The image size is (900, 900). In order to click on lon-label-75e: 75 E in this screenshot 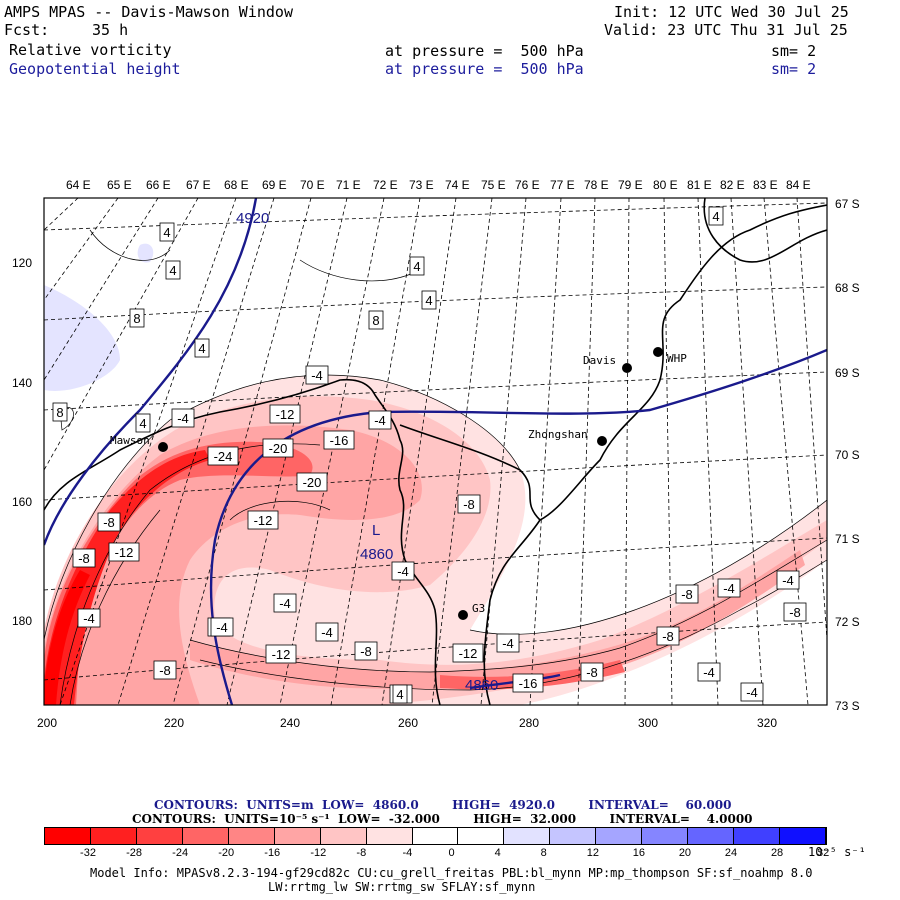, I will do `click(493, 185)`.